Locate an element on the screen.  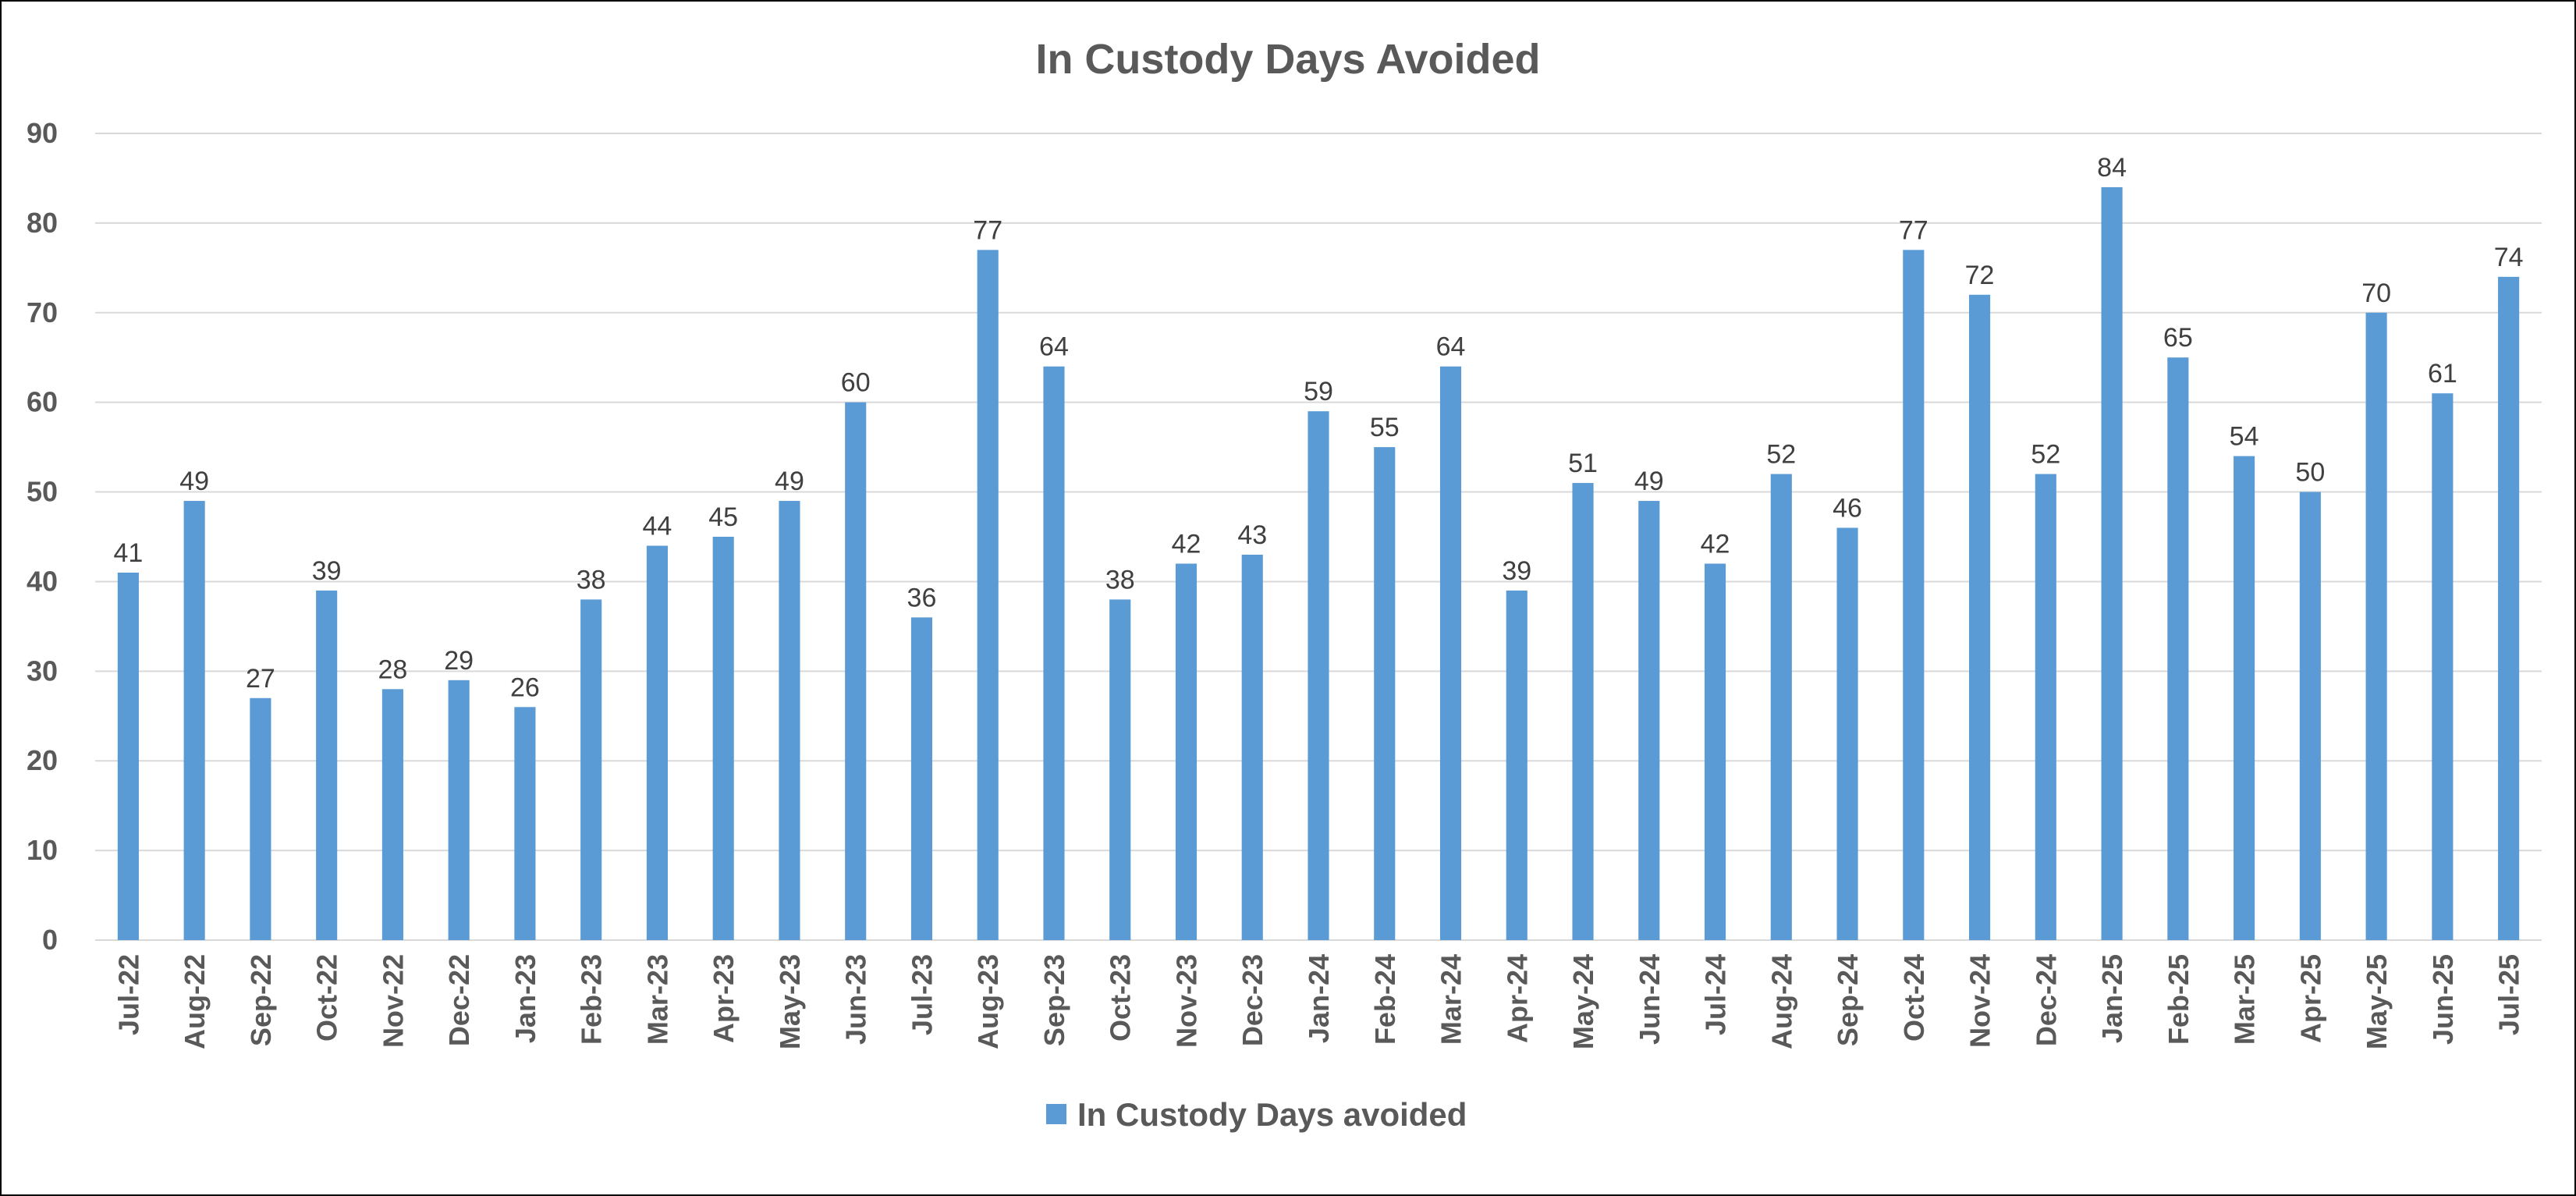
x-tick-label: Oct-22 is located at coordinates (327, 998).